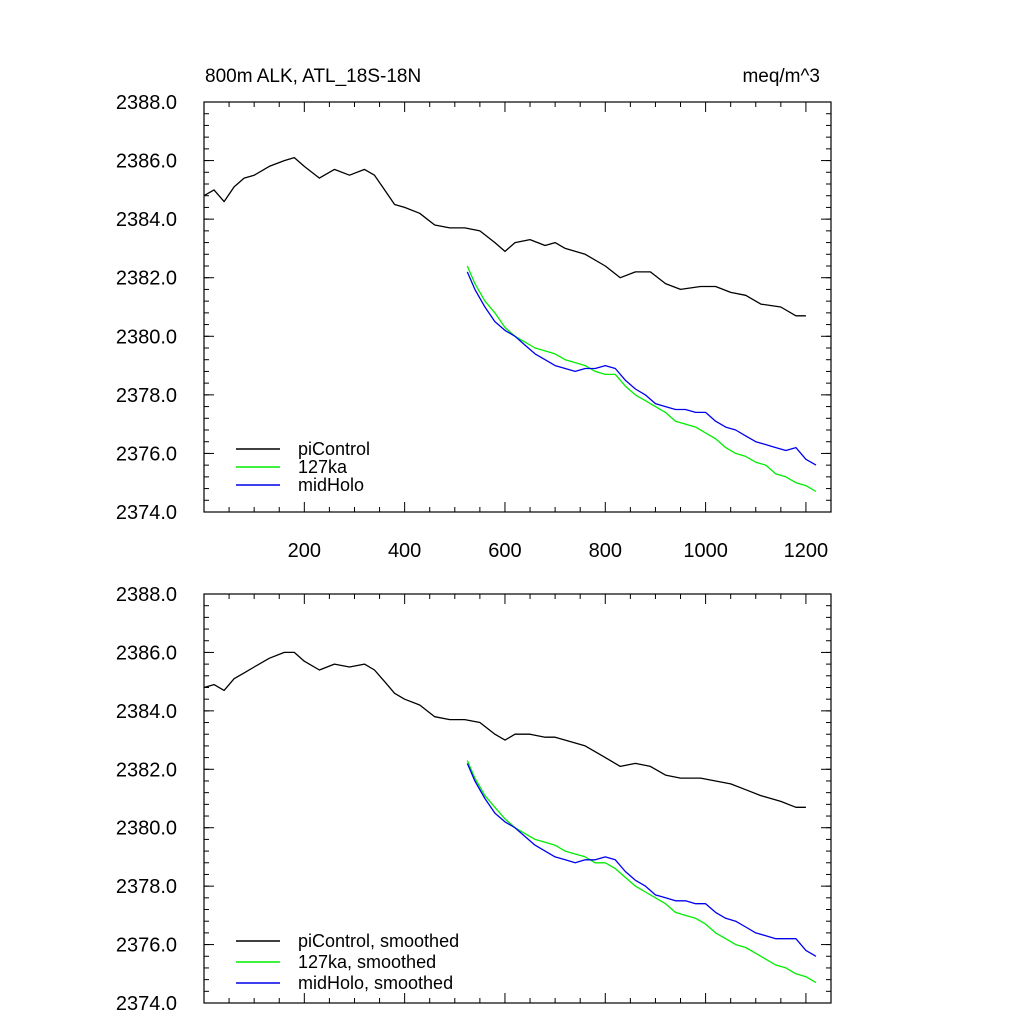 This screenshot has width=1024, height=1024. What do you see at coordinates (323, 467) in the screenshot?
I see `legend-label: 127ka` at bounding box center [323, 467].